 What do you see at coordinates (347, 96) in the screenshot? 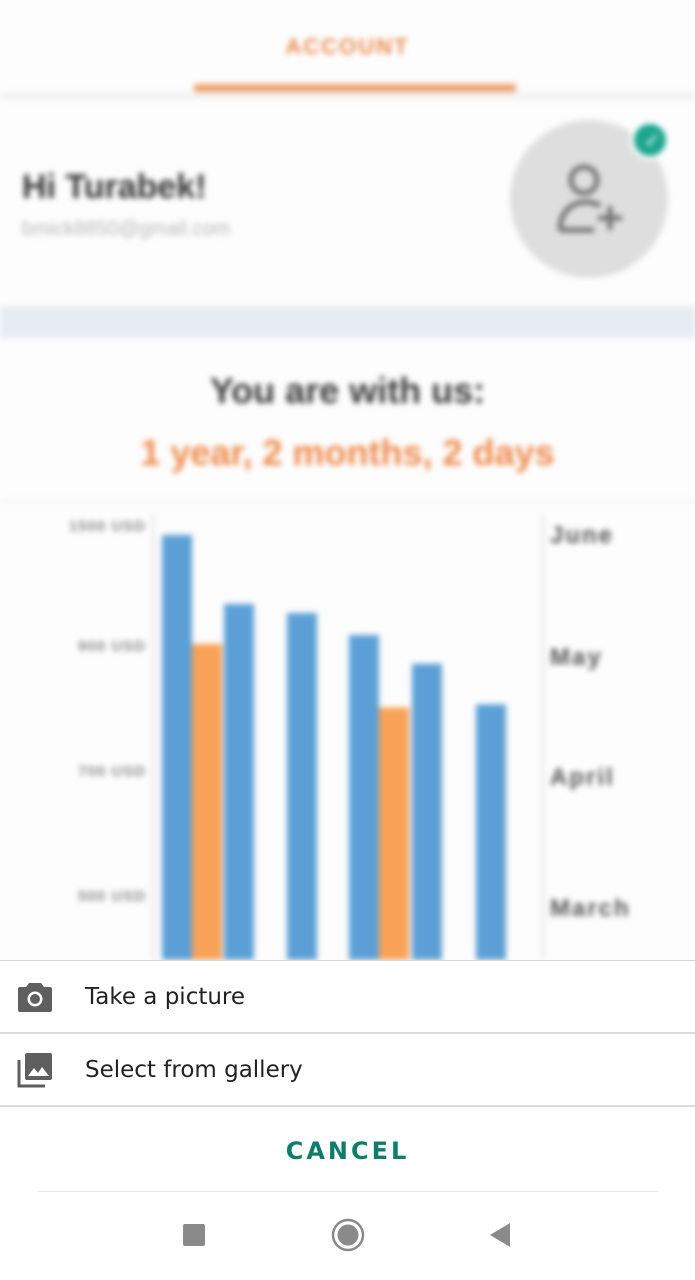
I see `tab-bar-shadow` at bounding box center [347, 96].